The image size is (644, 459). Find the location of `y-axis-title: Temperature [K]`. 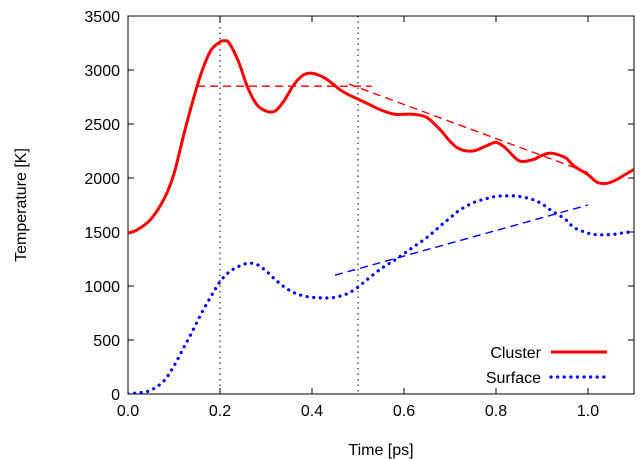

y-axis-title: Temperature [K] is located at coordinates (21, 205).